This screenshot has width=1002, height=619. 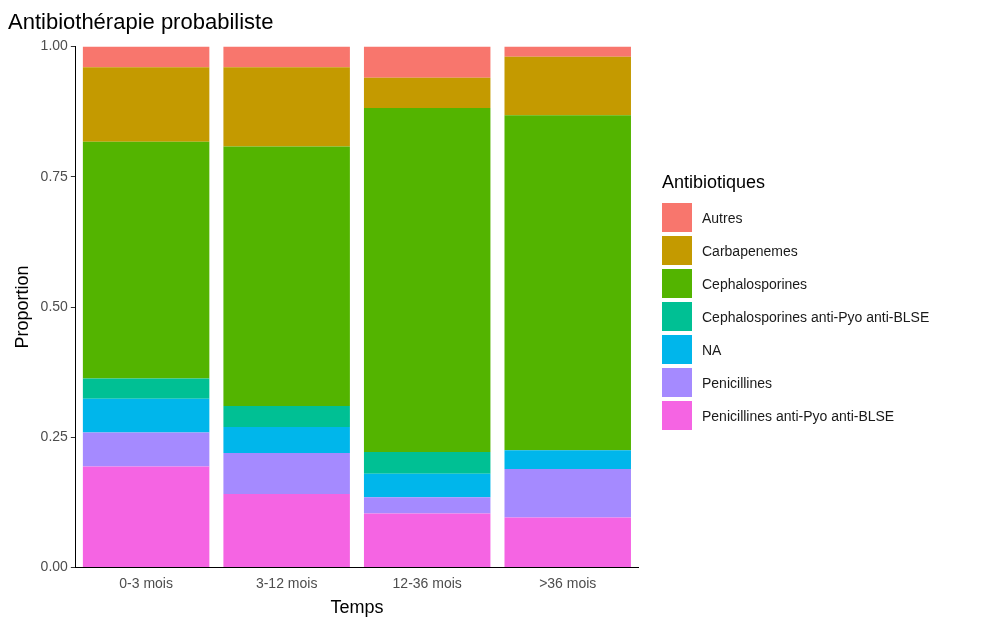 What do you see at coordinates (568, 582) in the screenshot?
I see `x-tick-label: >36 mois` at bounding box center [568, 582].